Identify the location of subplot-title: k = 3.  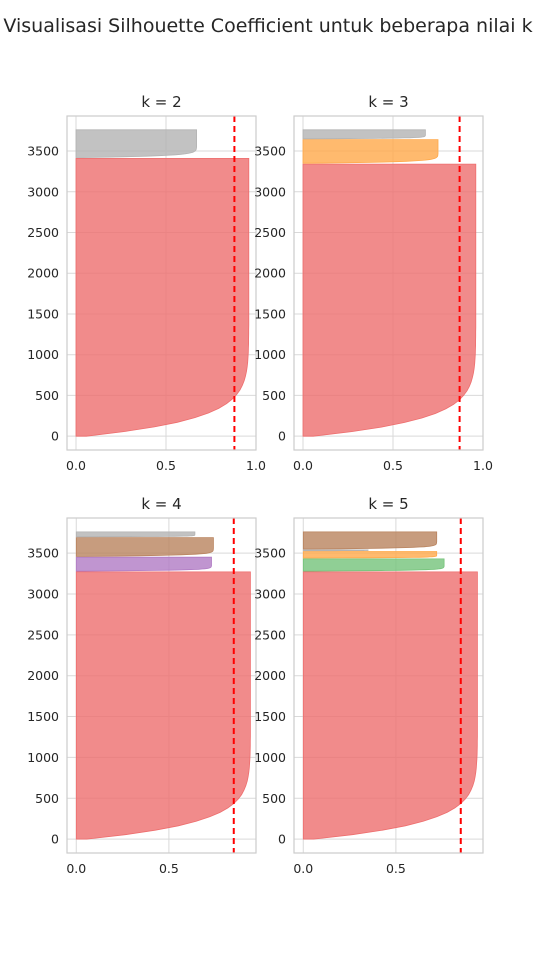
(388, 102).